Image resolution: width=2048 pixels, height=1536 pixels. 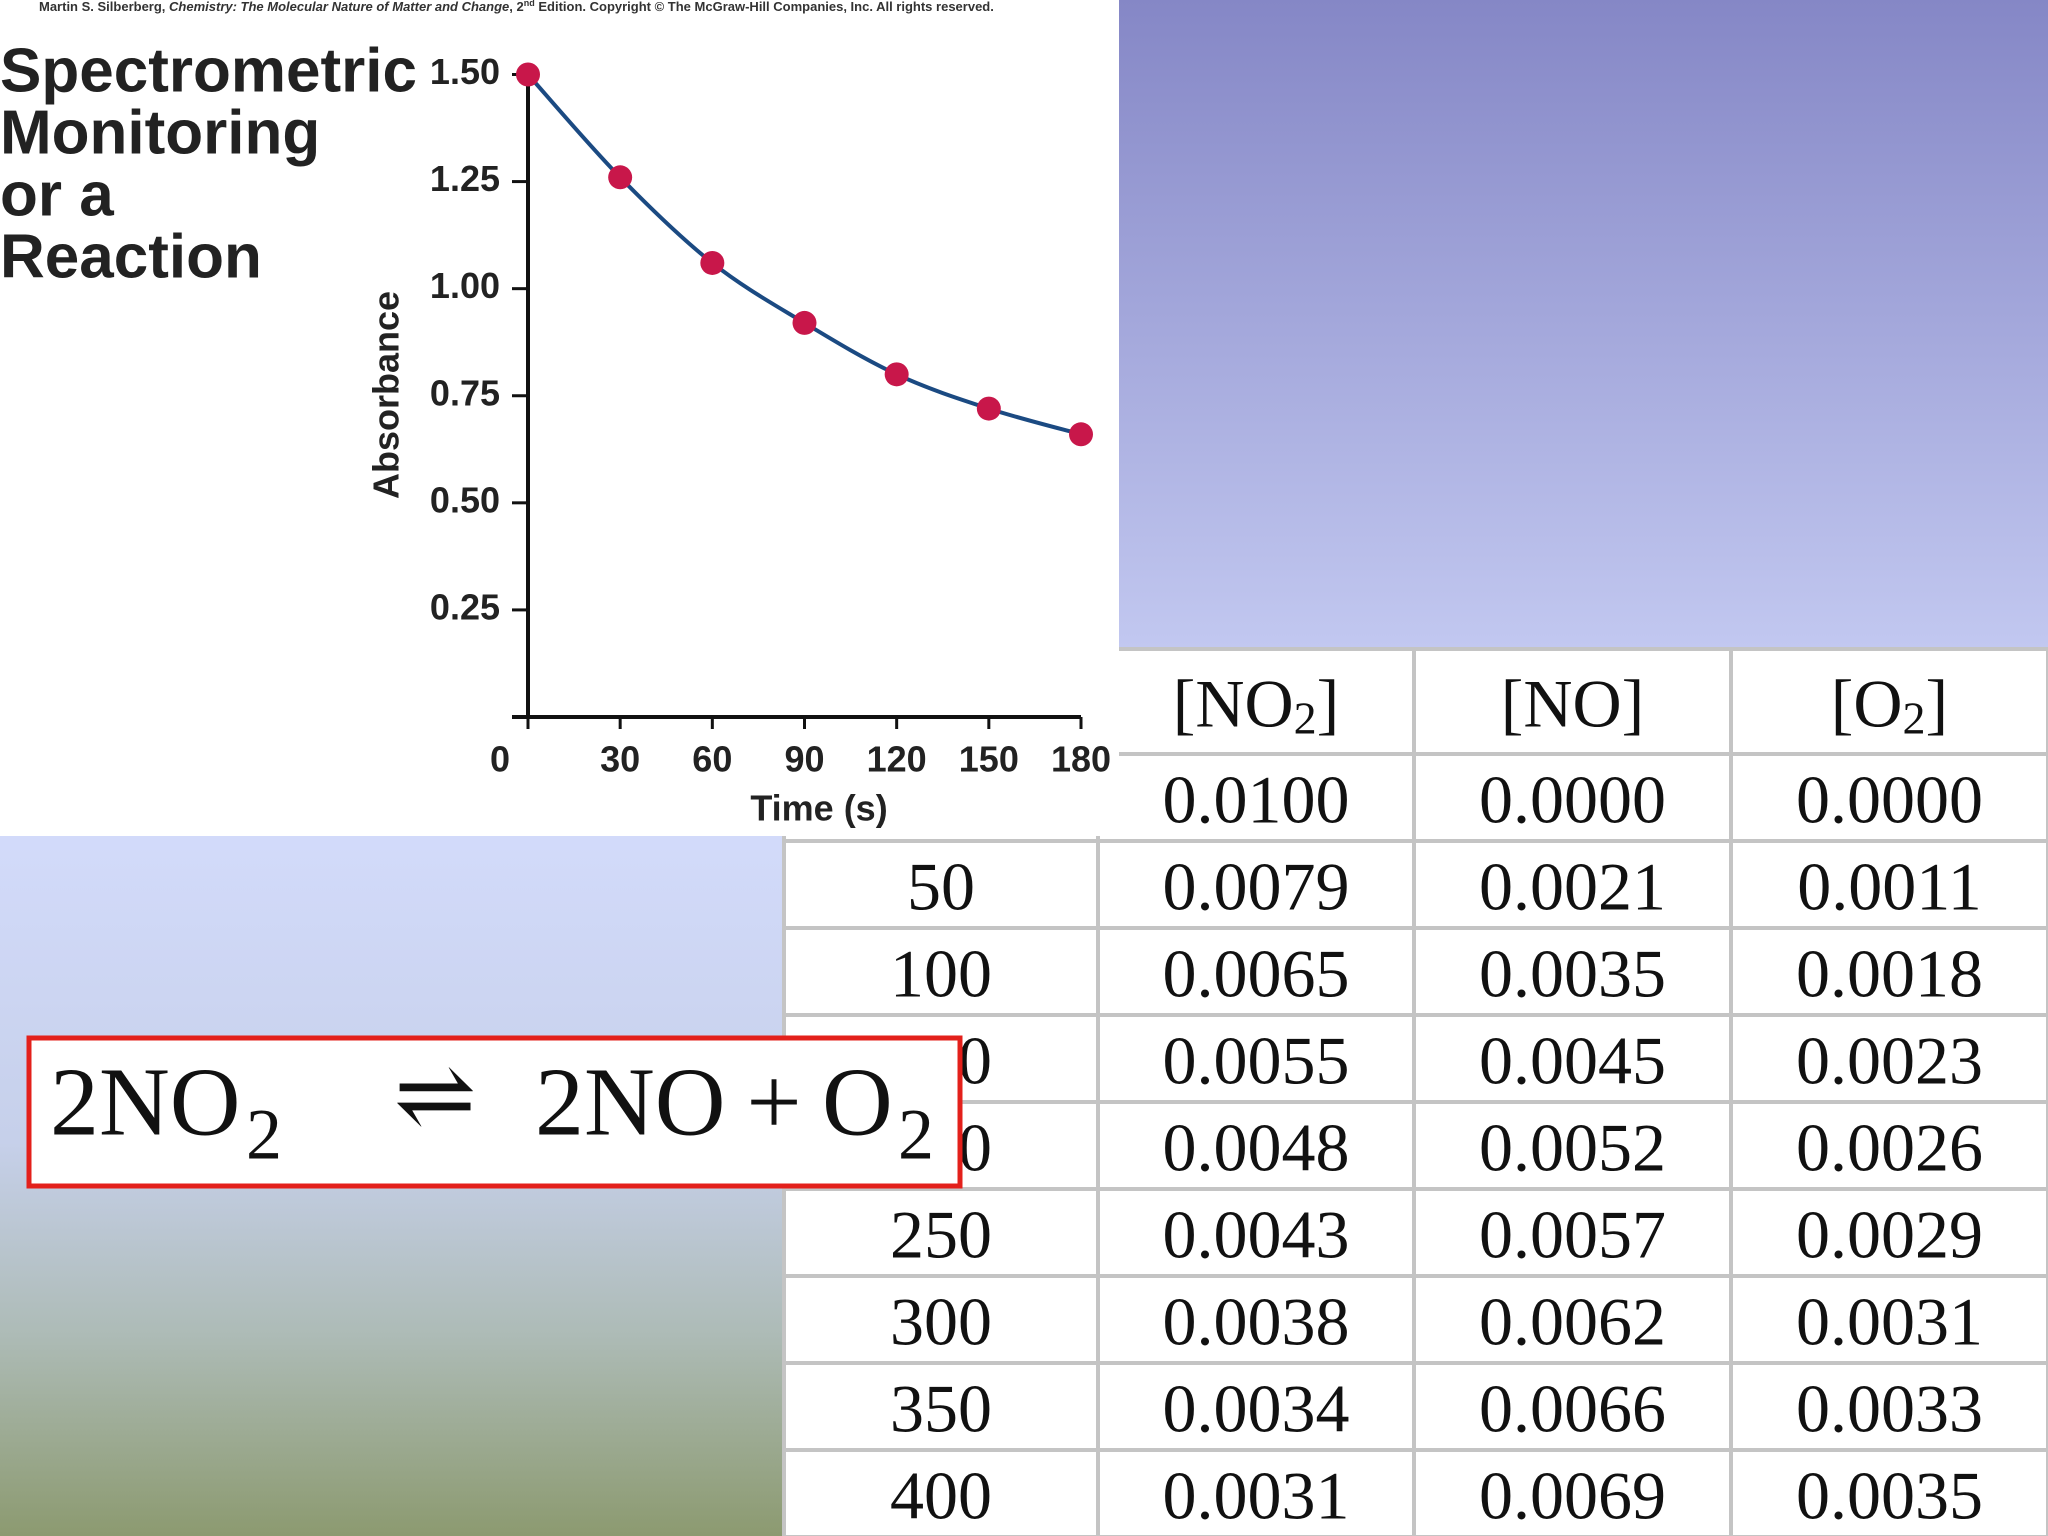 I want to click on cell-text: 0.0066, so click(x=1572, y=1409).